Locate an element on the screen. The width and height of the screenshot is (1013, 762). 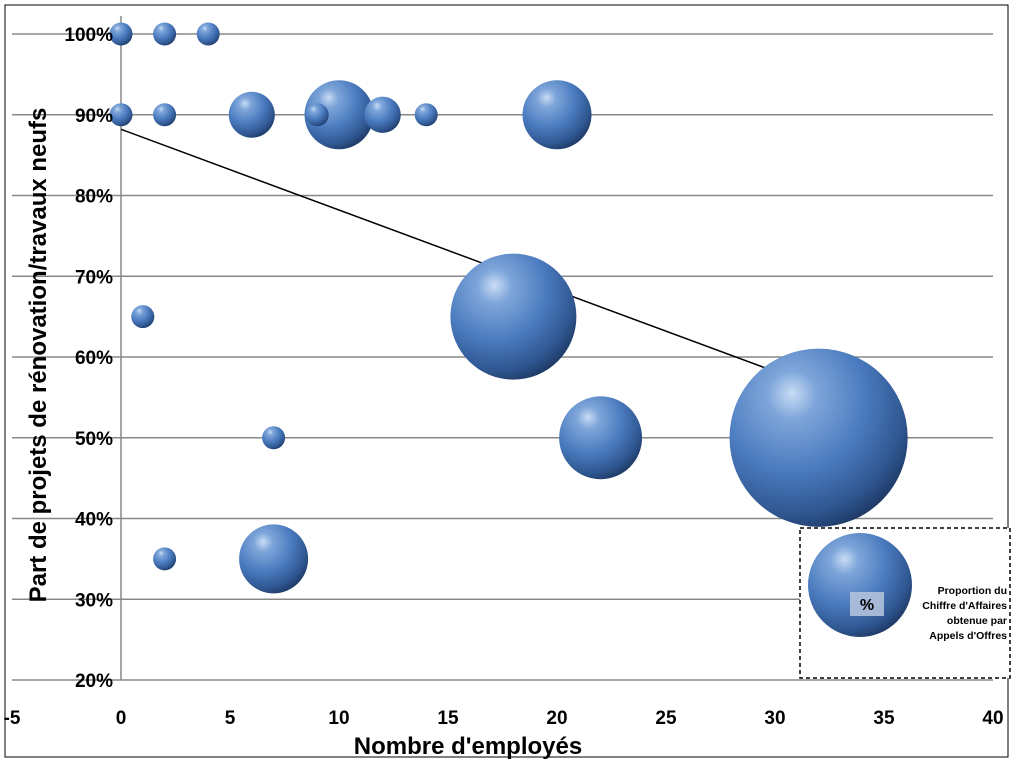
legend-line-2: Chiffre d'Affaires is located at coordinates (964, 606).